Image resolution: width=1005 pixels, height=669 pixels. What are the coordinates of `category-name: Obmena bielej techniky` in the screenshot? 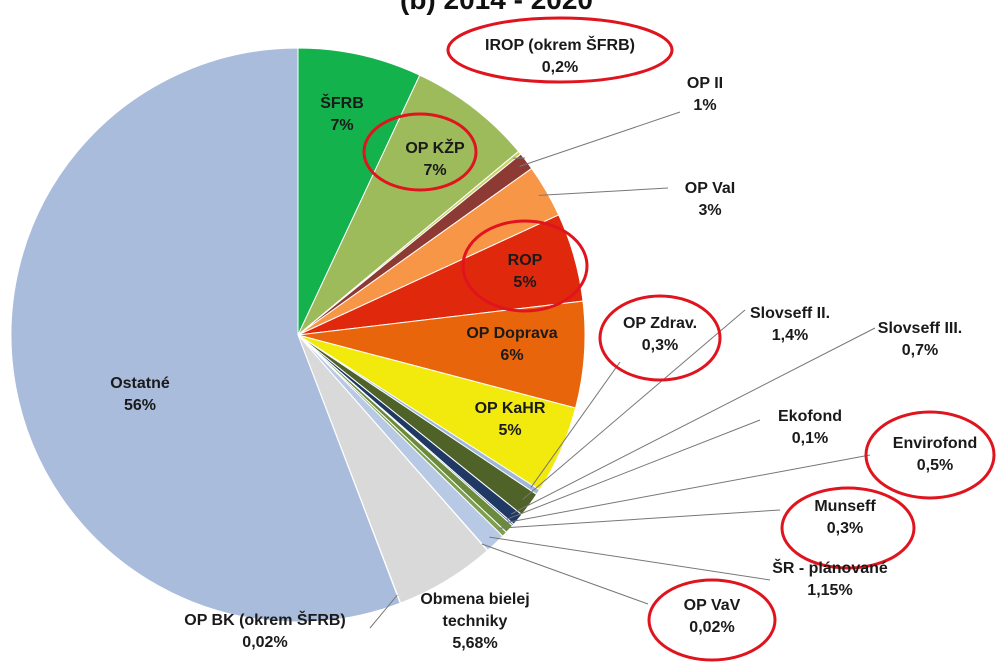 It's located at (475, 610).